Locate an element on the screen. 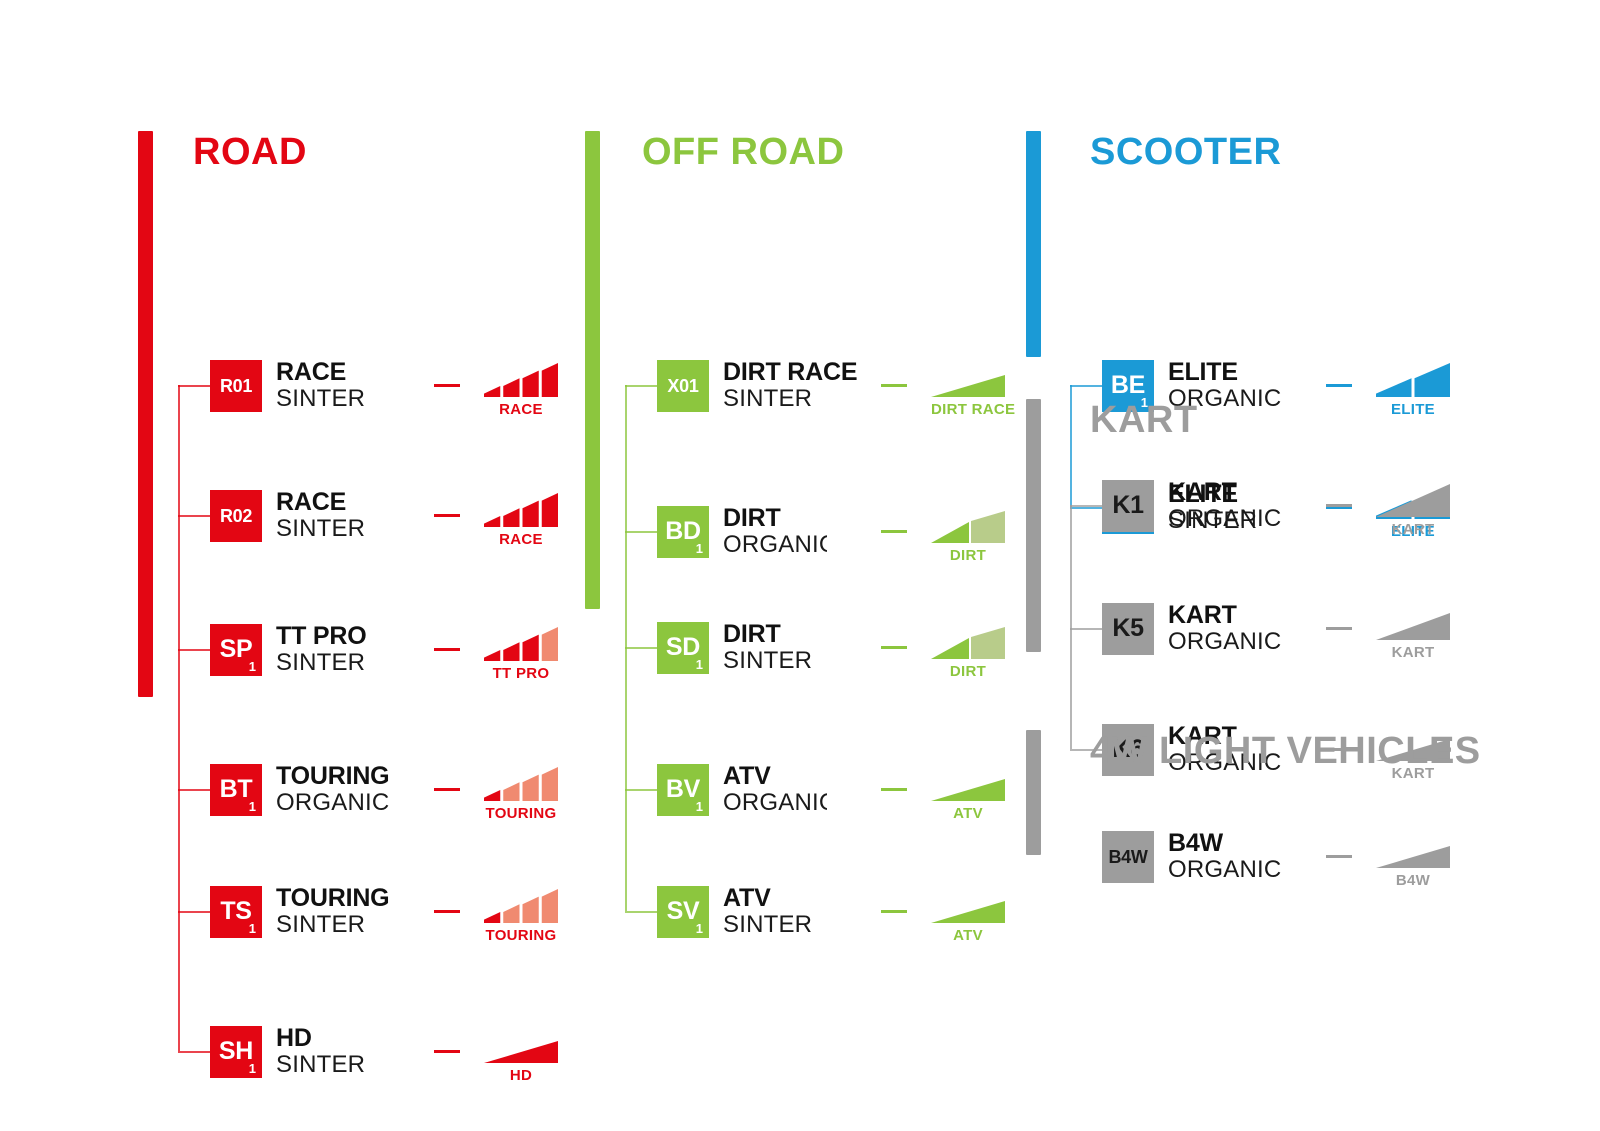 The height and width of the screenshot is (1131, 1600). product-row: SH 1 HD SINTER is located at coordinates (287, 1051).